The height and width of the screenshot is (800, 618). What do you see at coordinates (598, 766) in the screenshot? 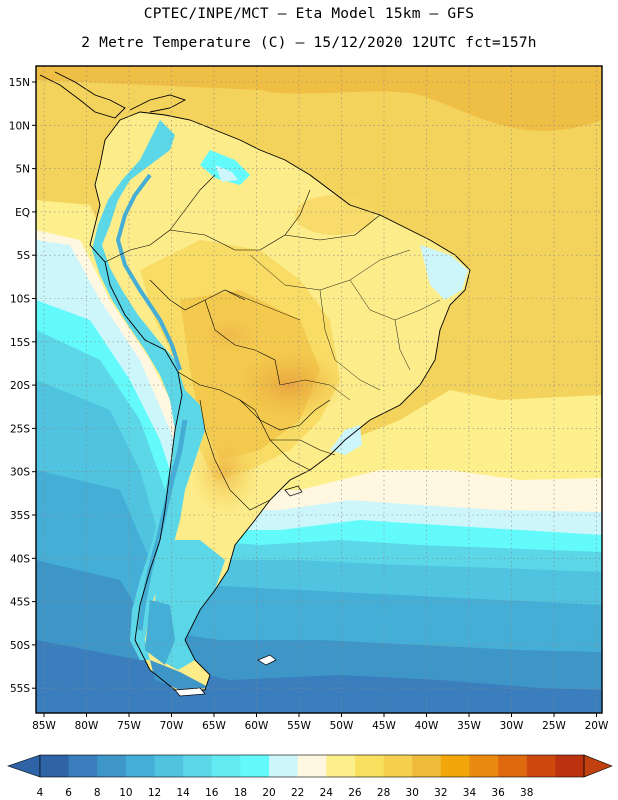
I see `colorbar-over-arrow` at bounding box center [598, 766].